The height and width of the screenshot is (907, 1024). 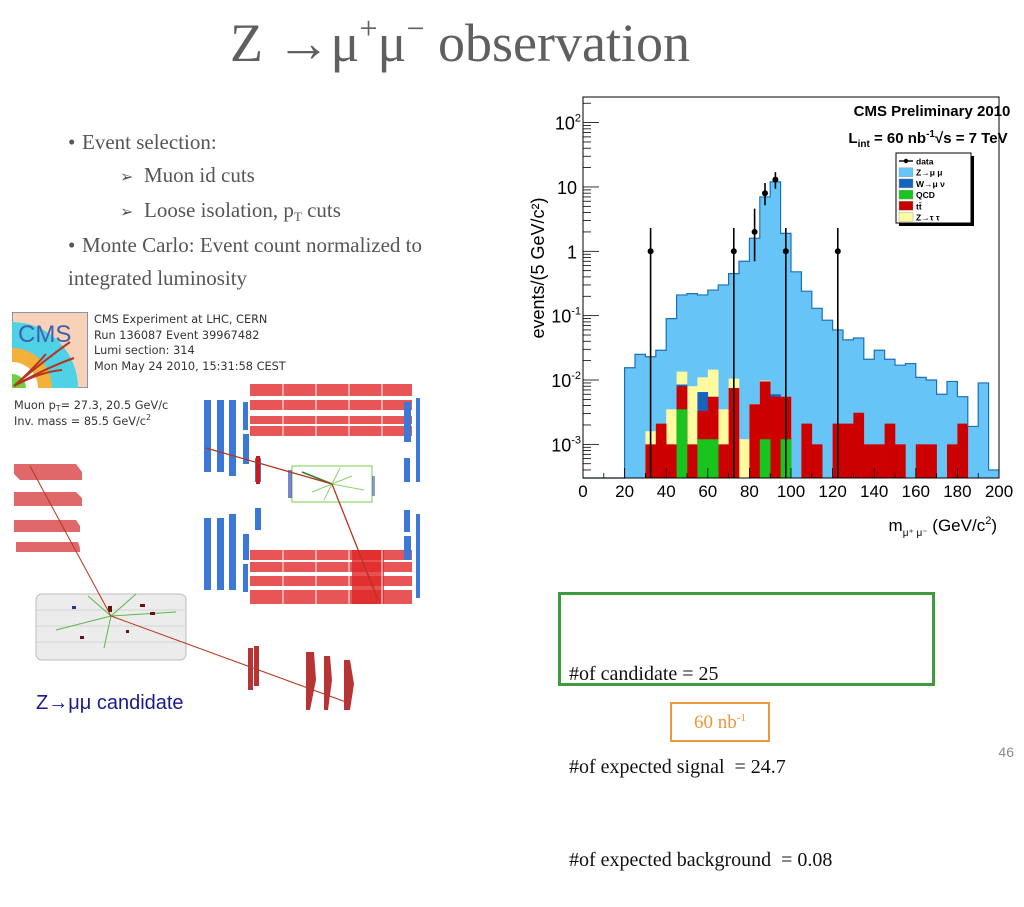 I want to click on legend-label: tt̄, so click(x=919, y=206).